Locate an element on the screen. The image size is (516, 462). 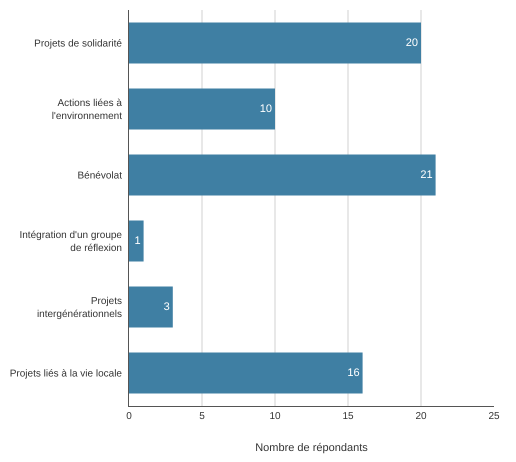
y-tick-label: Projets intergénérationnels is located at coordinates (79, 308).